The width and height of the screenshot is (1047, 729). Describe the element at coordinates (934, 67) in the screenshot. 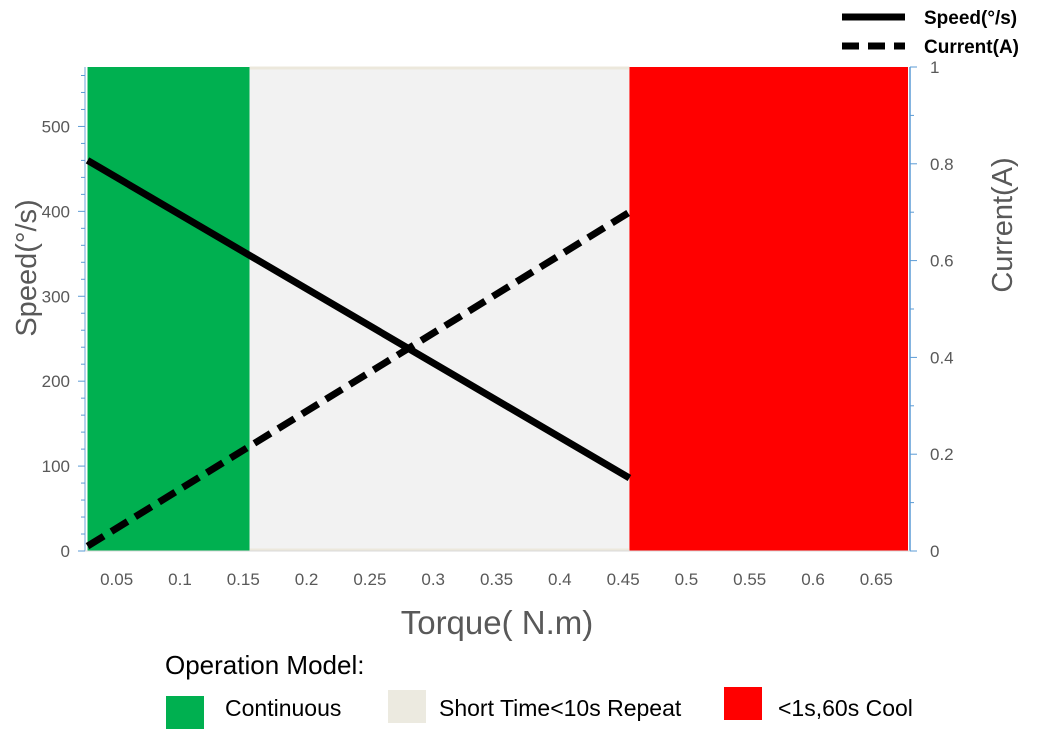

I see `y2-tick-label: 1` at that location.